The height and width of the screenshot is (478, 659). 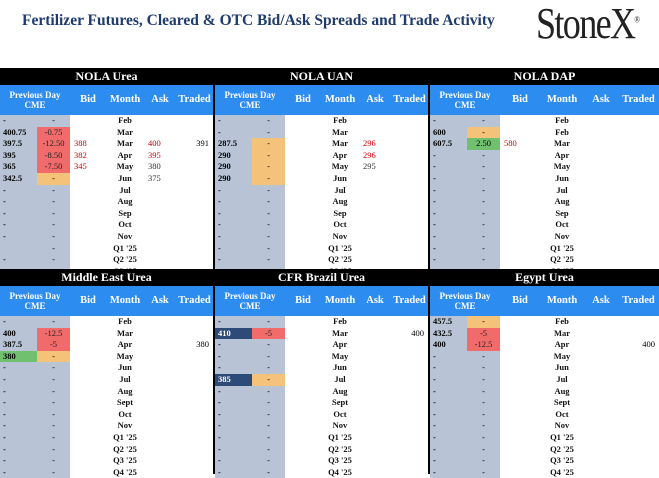 I want to click on table-row: 400.75 -0.75 Mar, so click(x=106, y=132).